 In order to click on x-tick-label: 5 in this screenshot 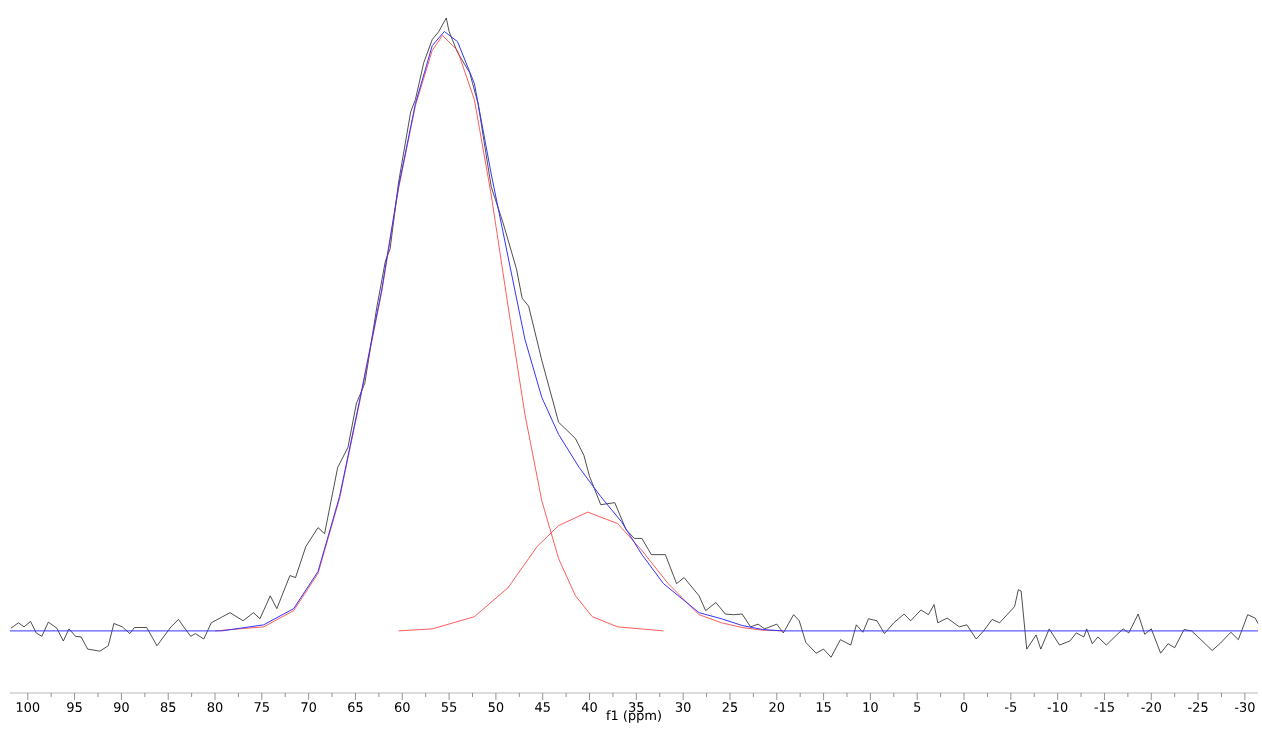, I will do `click(917, 707)`.